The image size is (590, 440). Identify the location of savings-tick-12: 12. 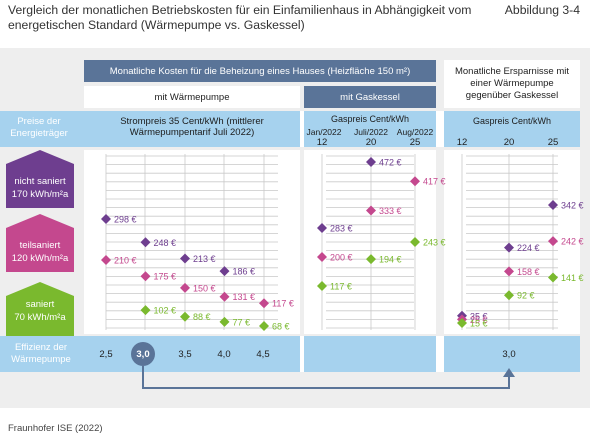
(462, 142).